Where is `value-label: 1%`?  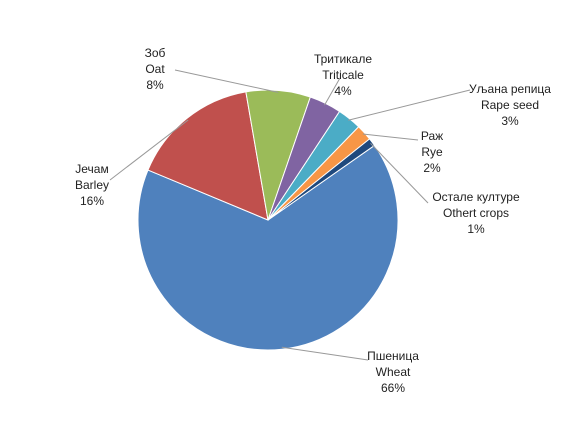 value-label: 1% is located at coordinates (476, 229).